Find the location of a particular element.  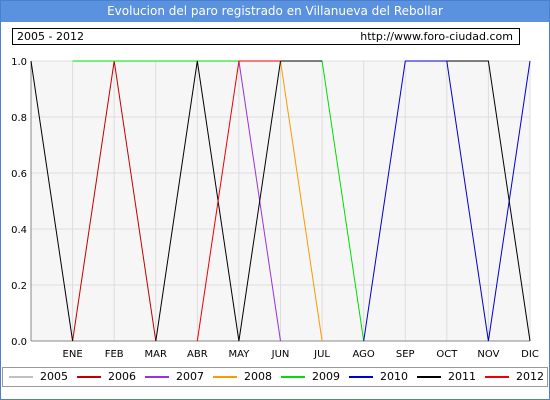

x-tick-label: JUL is located at coordinates (321, 354).